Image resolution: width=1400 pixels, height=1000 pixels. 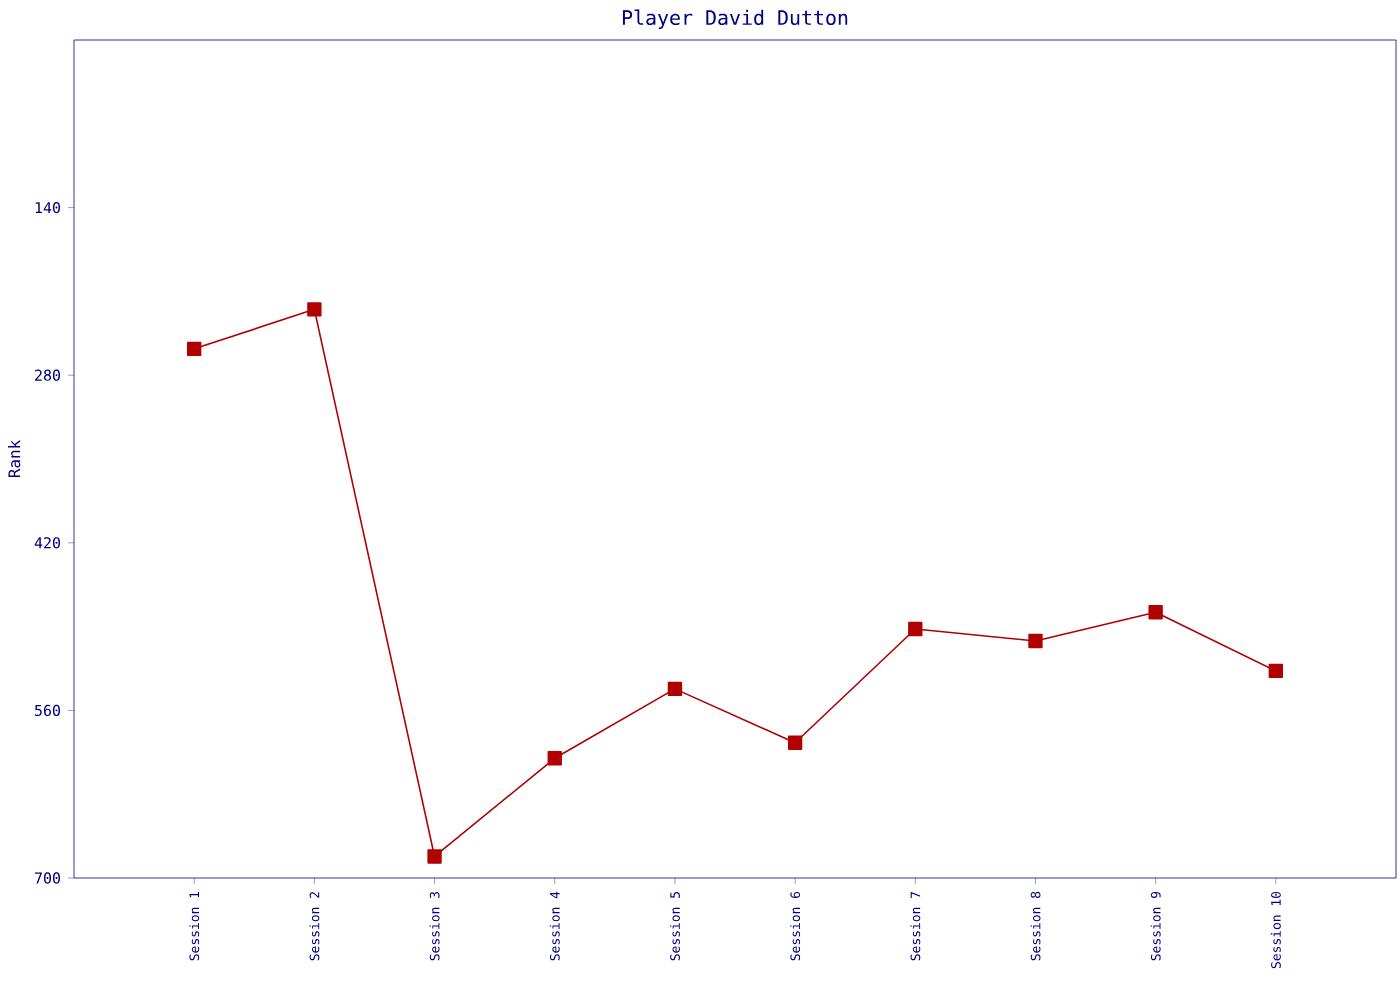 I want to click on chart-title: Player David Dutton, so click(x=735, y=19).